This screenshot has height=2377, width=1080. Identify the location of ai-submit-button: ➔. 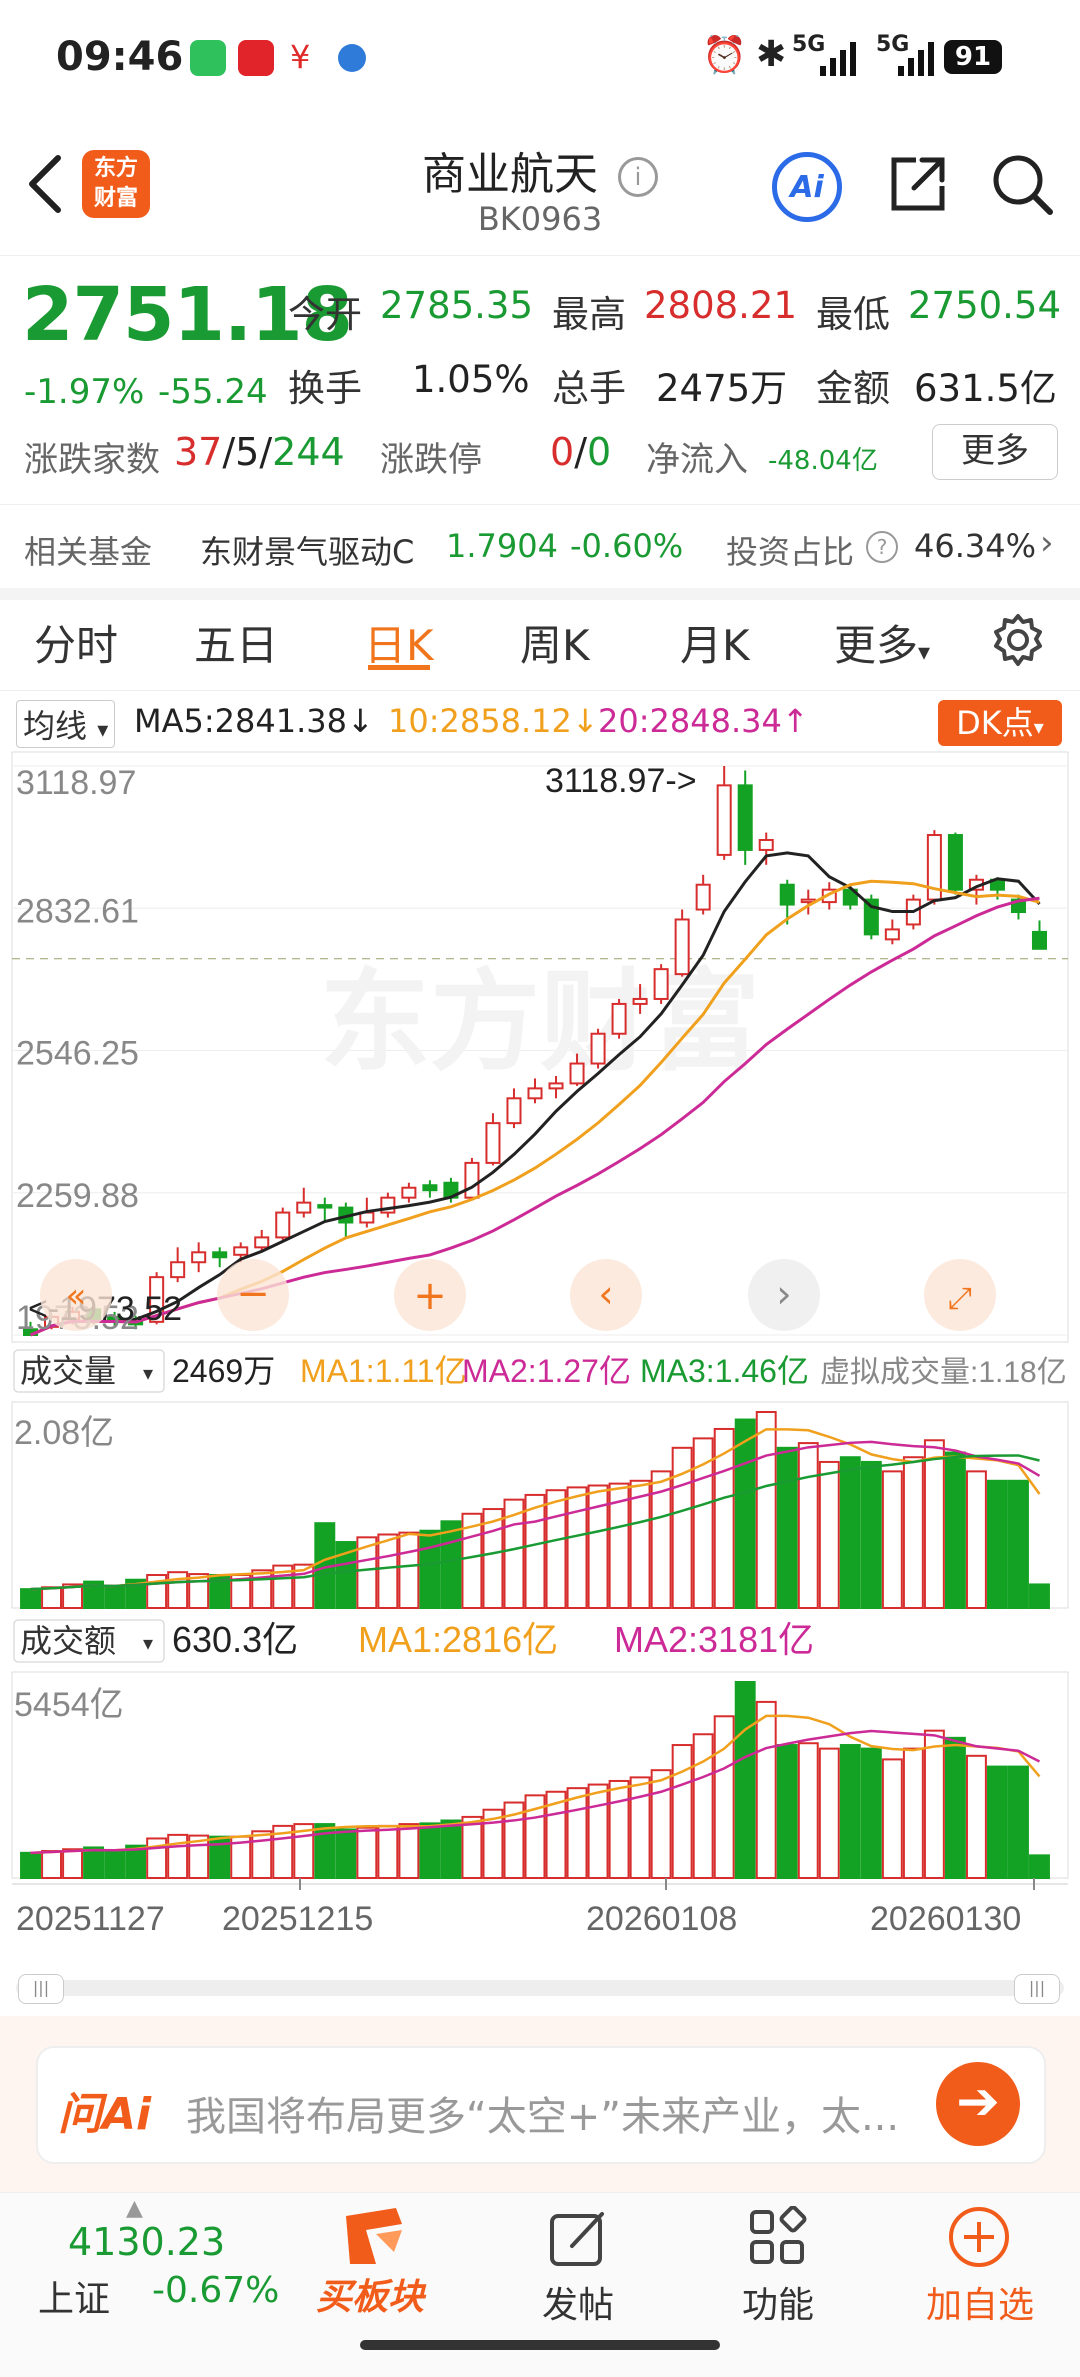
(978, 2104).